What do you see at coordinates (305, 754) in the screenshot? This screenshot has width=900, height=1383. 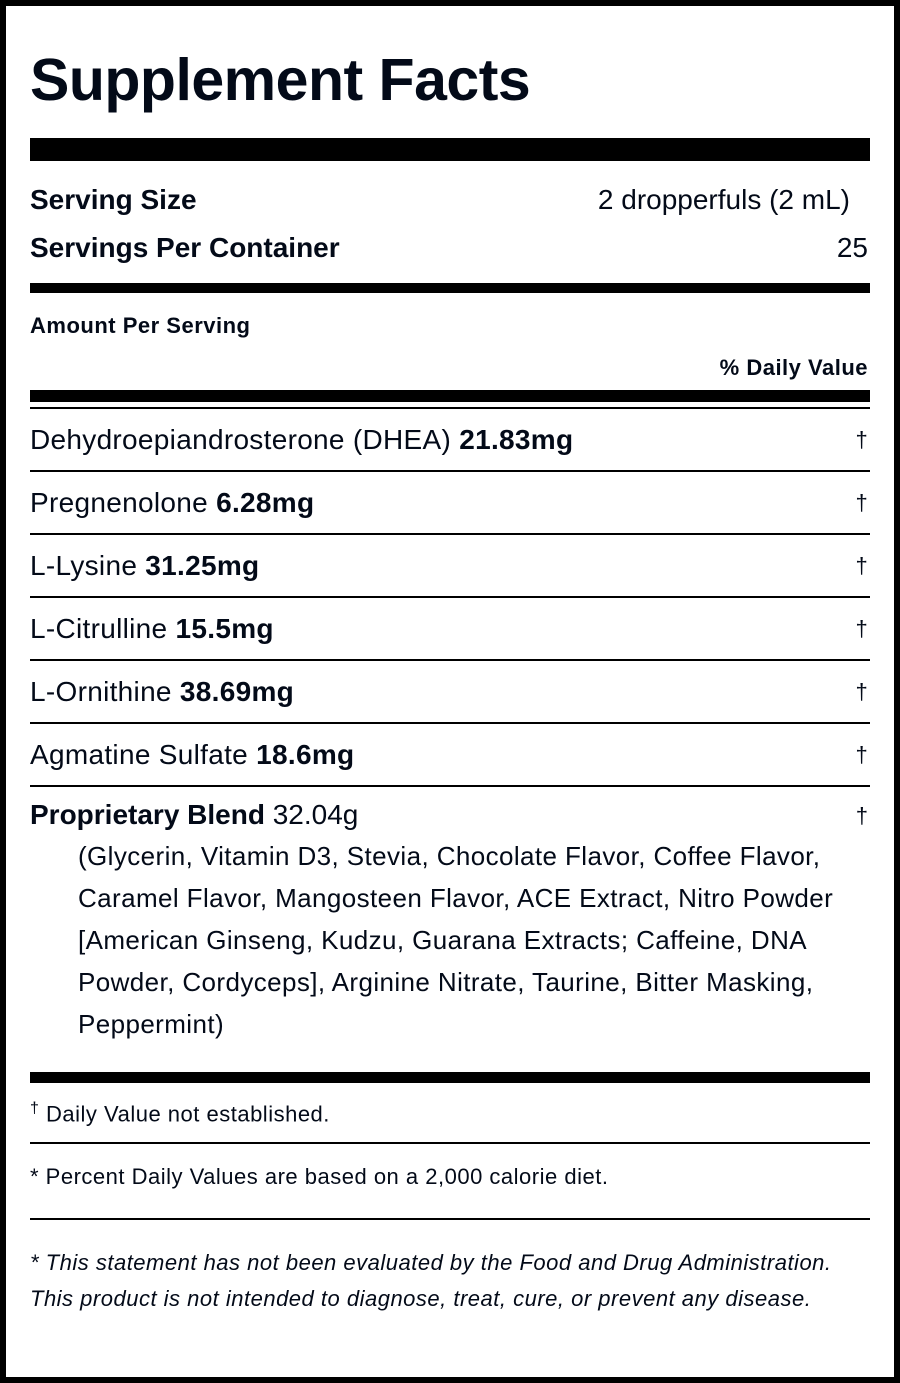 I see `ingredient-amount: 18.6mg` at bounding box center [305, 754].